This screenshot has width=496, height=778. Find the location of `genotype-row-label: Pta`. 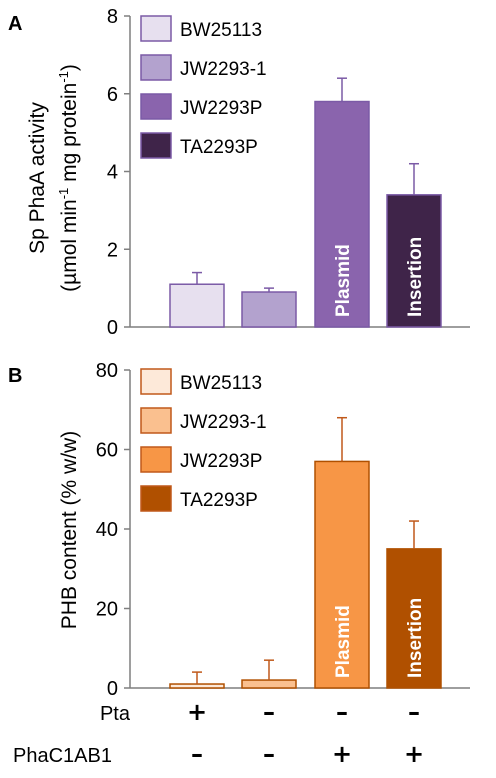

genotype-row-label: Pta is located at coordinates (115, 714).